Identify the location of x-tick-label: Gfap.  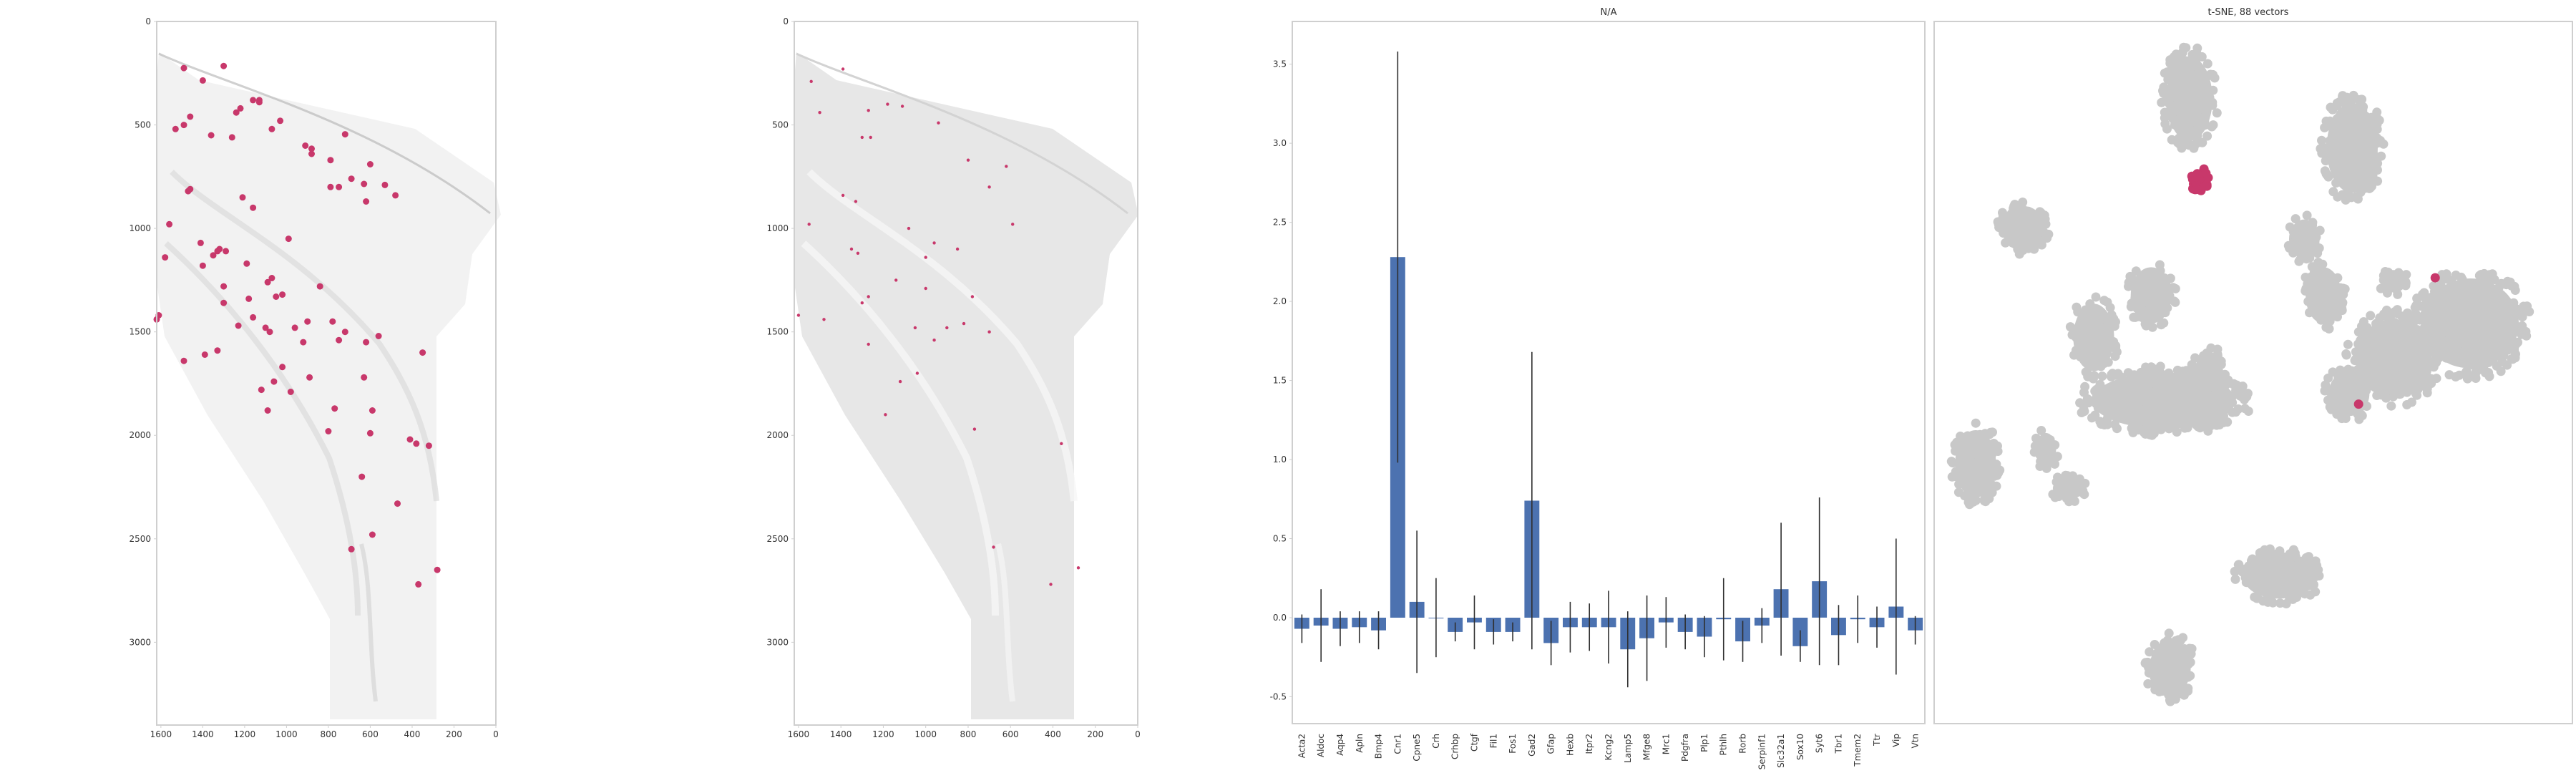
(1551, 744).